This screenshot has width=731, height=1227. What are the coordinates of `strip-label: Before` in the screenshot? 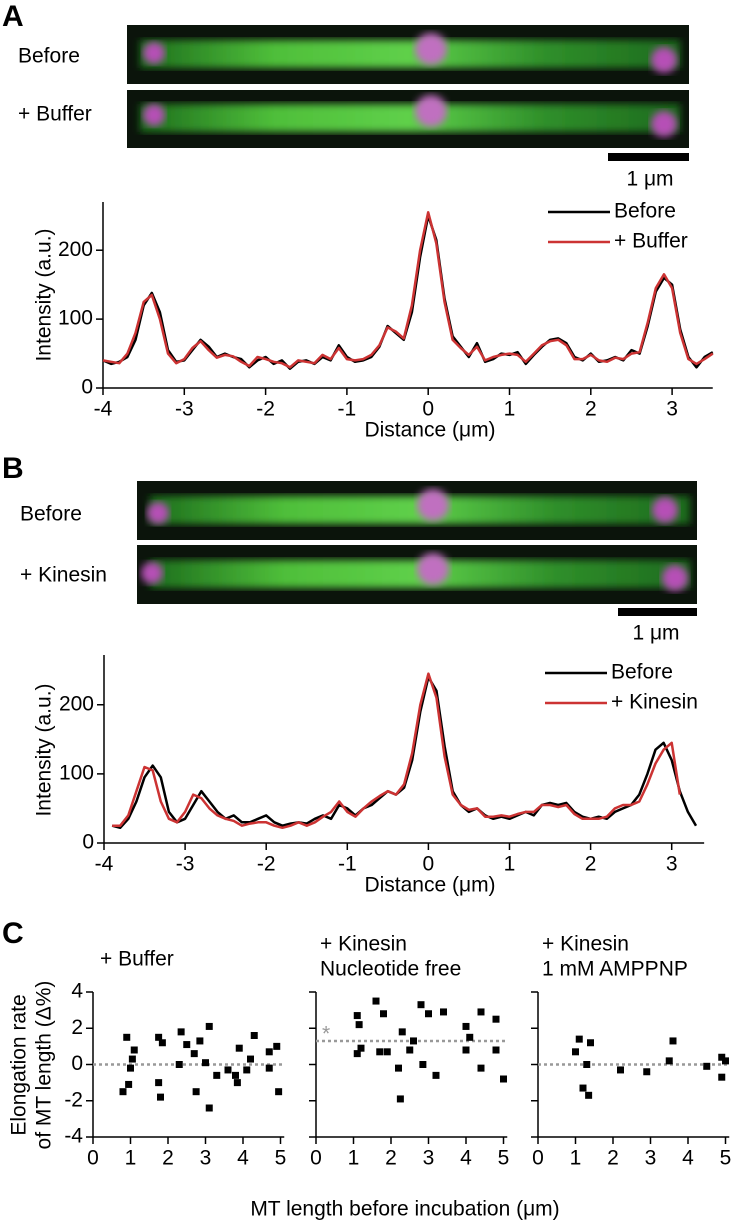 It's located at (49, 56).